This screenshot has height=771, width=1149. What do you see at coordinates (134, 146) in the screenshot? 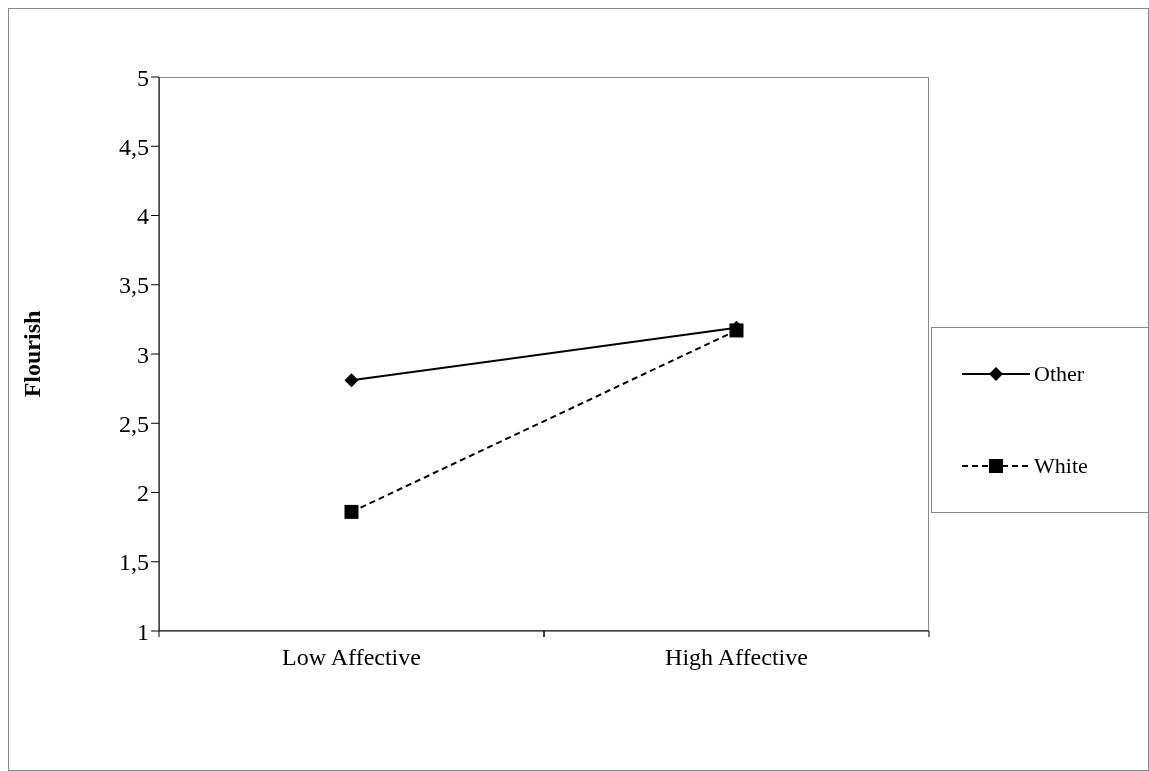
I see `y-tick-label: 4,5` at bounding box center [134, 146].